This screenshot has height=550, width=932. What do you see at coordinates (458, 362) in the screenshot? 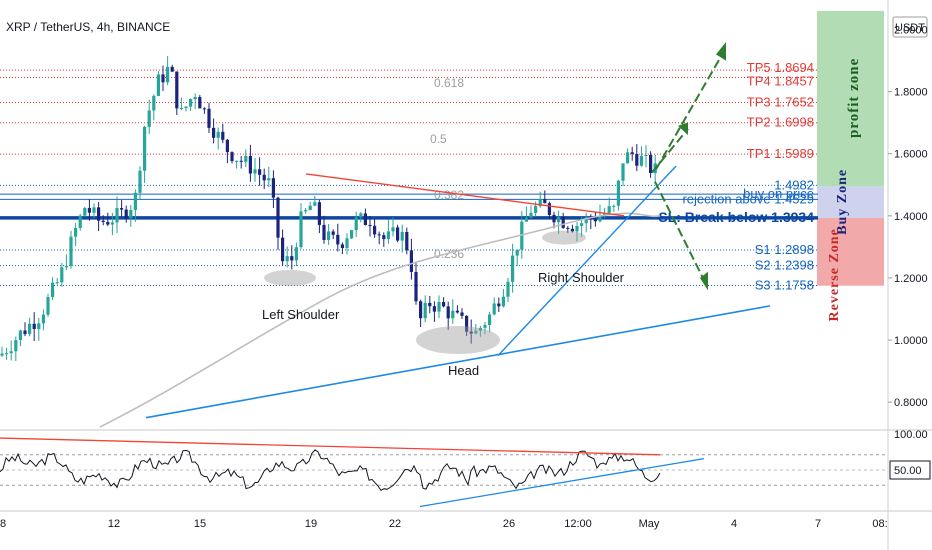
I see `blue-trendline-long` at bounding box center [458, 362].